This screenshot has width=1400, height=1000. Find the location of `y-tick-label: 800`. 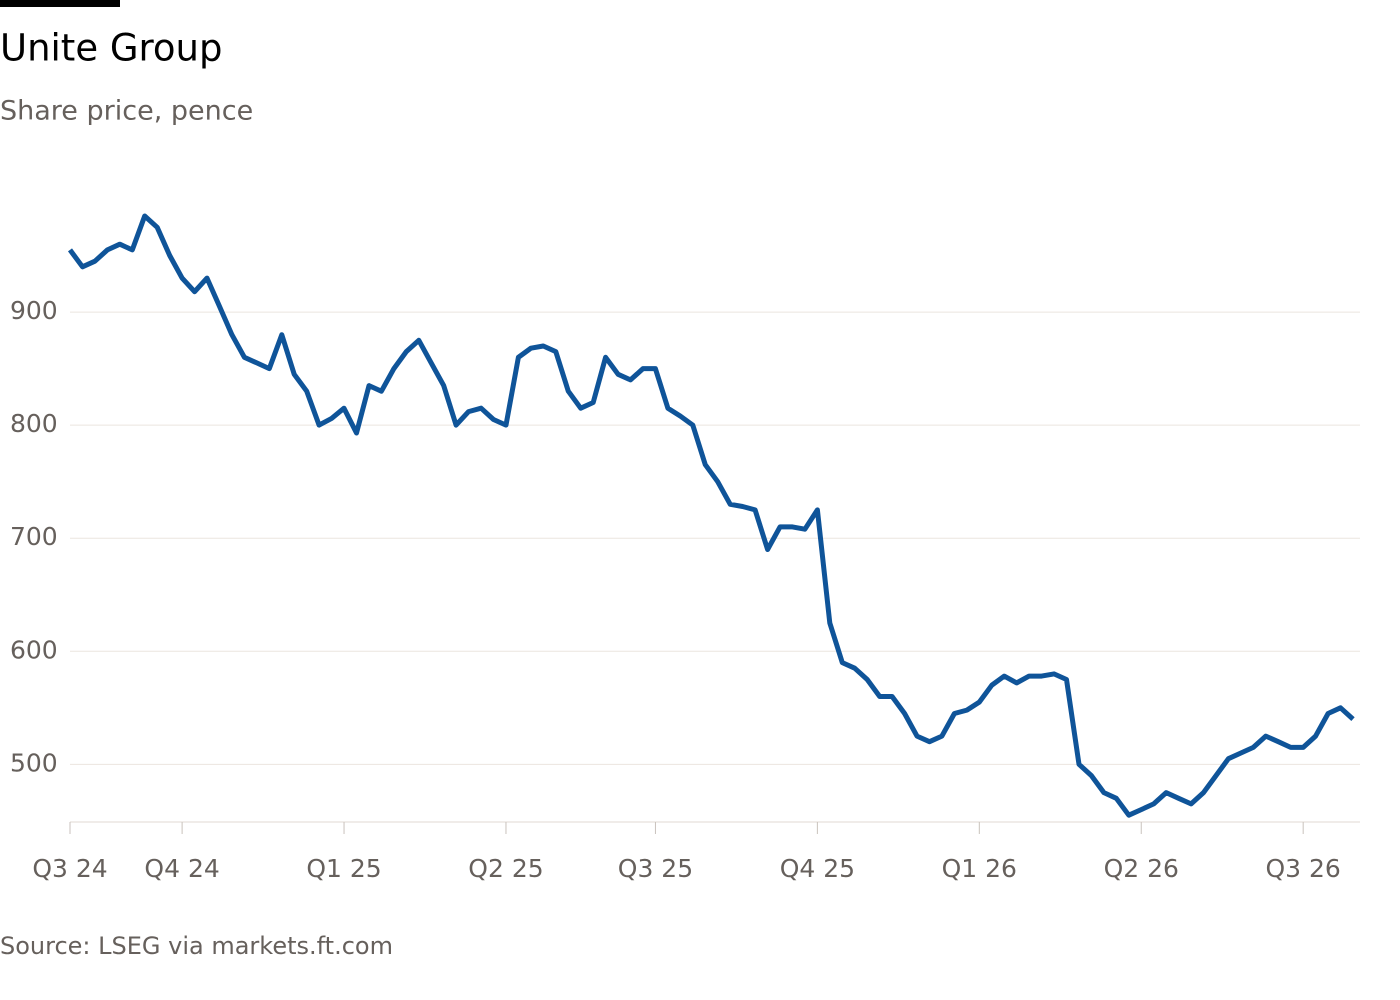

y-tick-label: 800 is located at coordinates (34, 423).